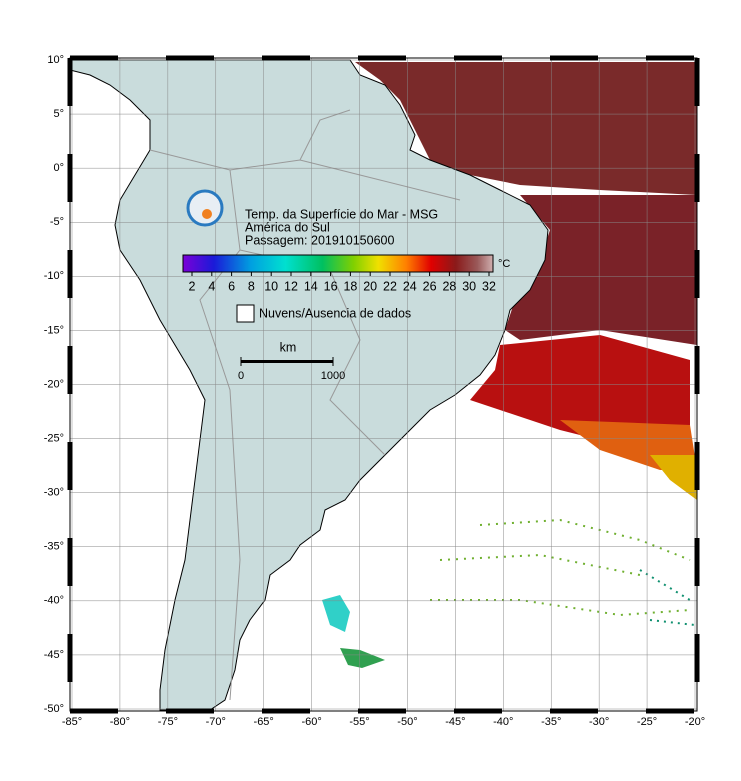  Describe the element at coordinates (231, 286) in the screenshot. I see `colorbar-tick-label: 6` at that location.